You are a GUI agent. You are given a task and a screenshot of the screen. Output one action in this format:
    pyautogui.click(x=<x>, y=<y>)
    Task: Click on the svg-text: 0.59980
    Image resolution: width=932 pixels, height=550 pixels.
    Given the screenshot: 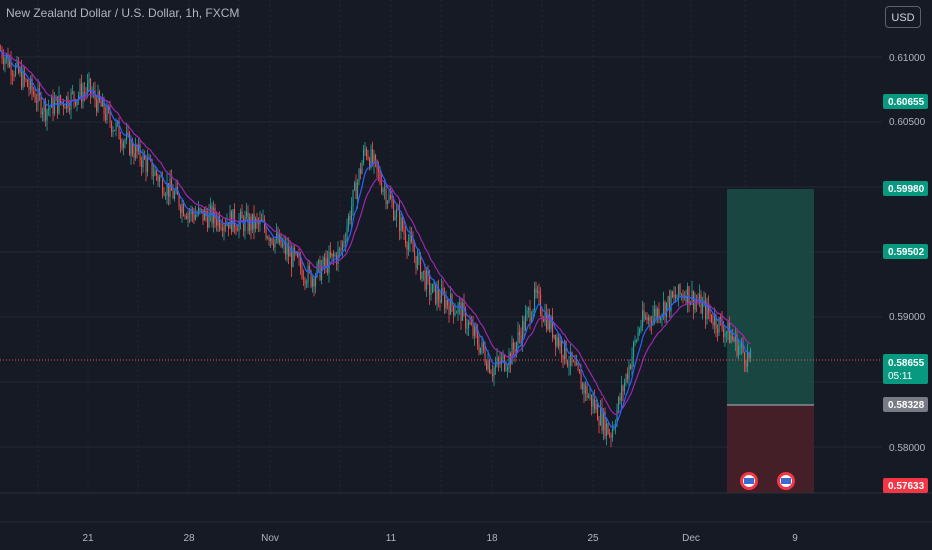 What is the action you would take?
    pyautogui.click(x=906, y=189)
    